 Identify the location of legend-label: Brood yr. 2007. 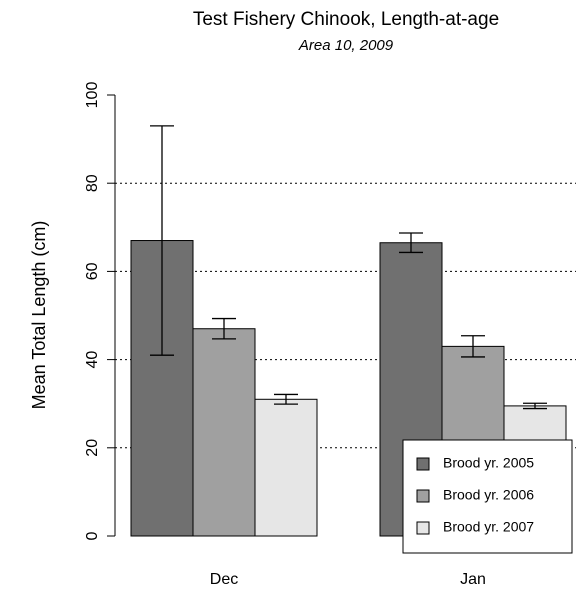
(488, 527).